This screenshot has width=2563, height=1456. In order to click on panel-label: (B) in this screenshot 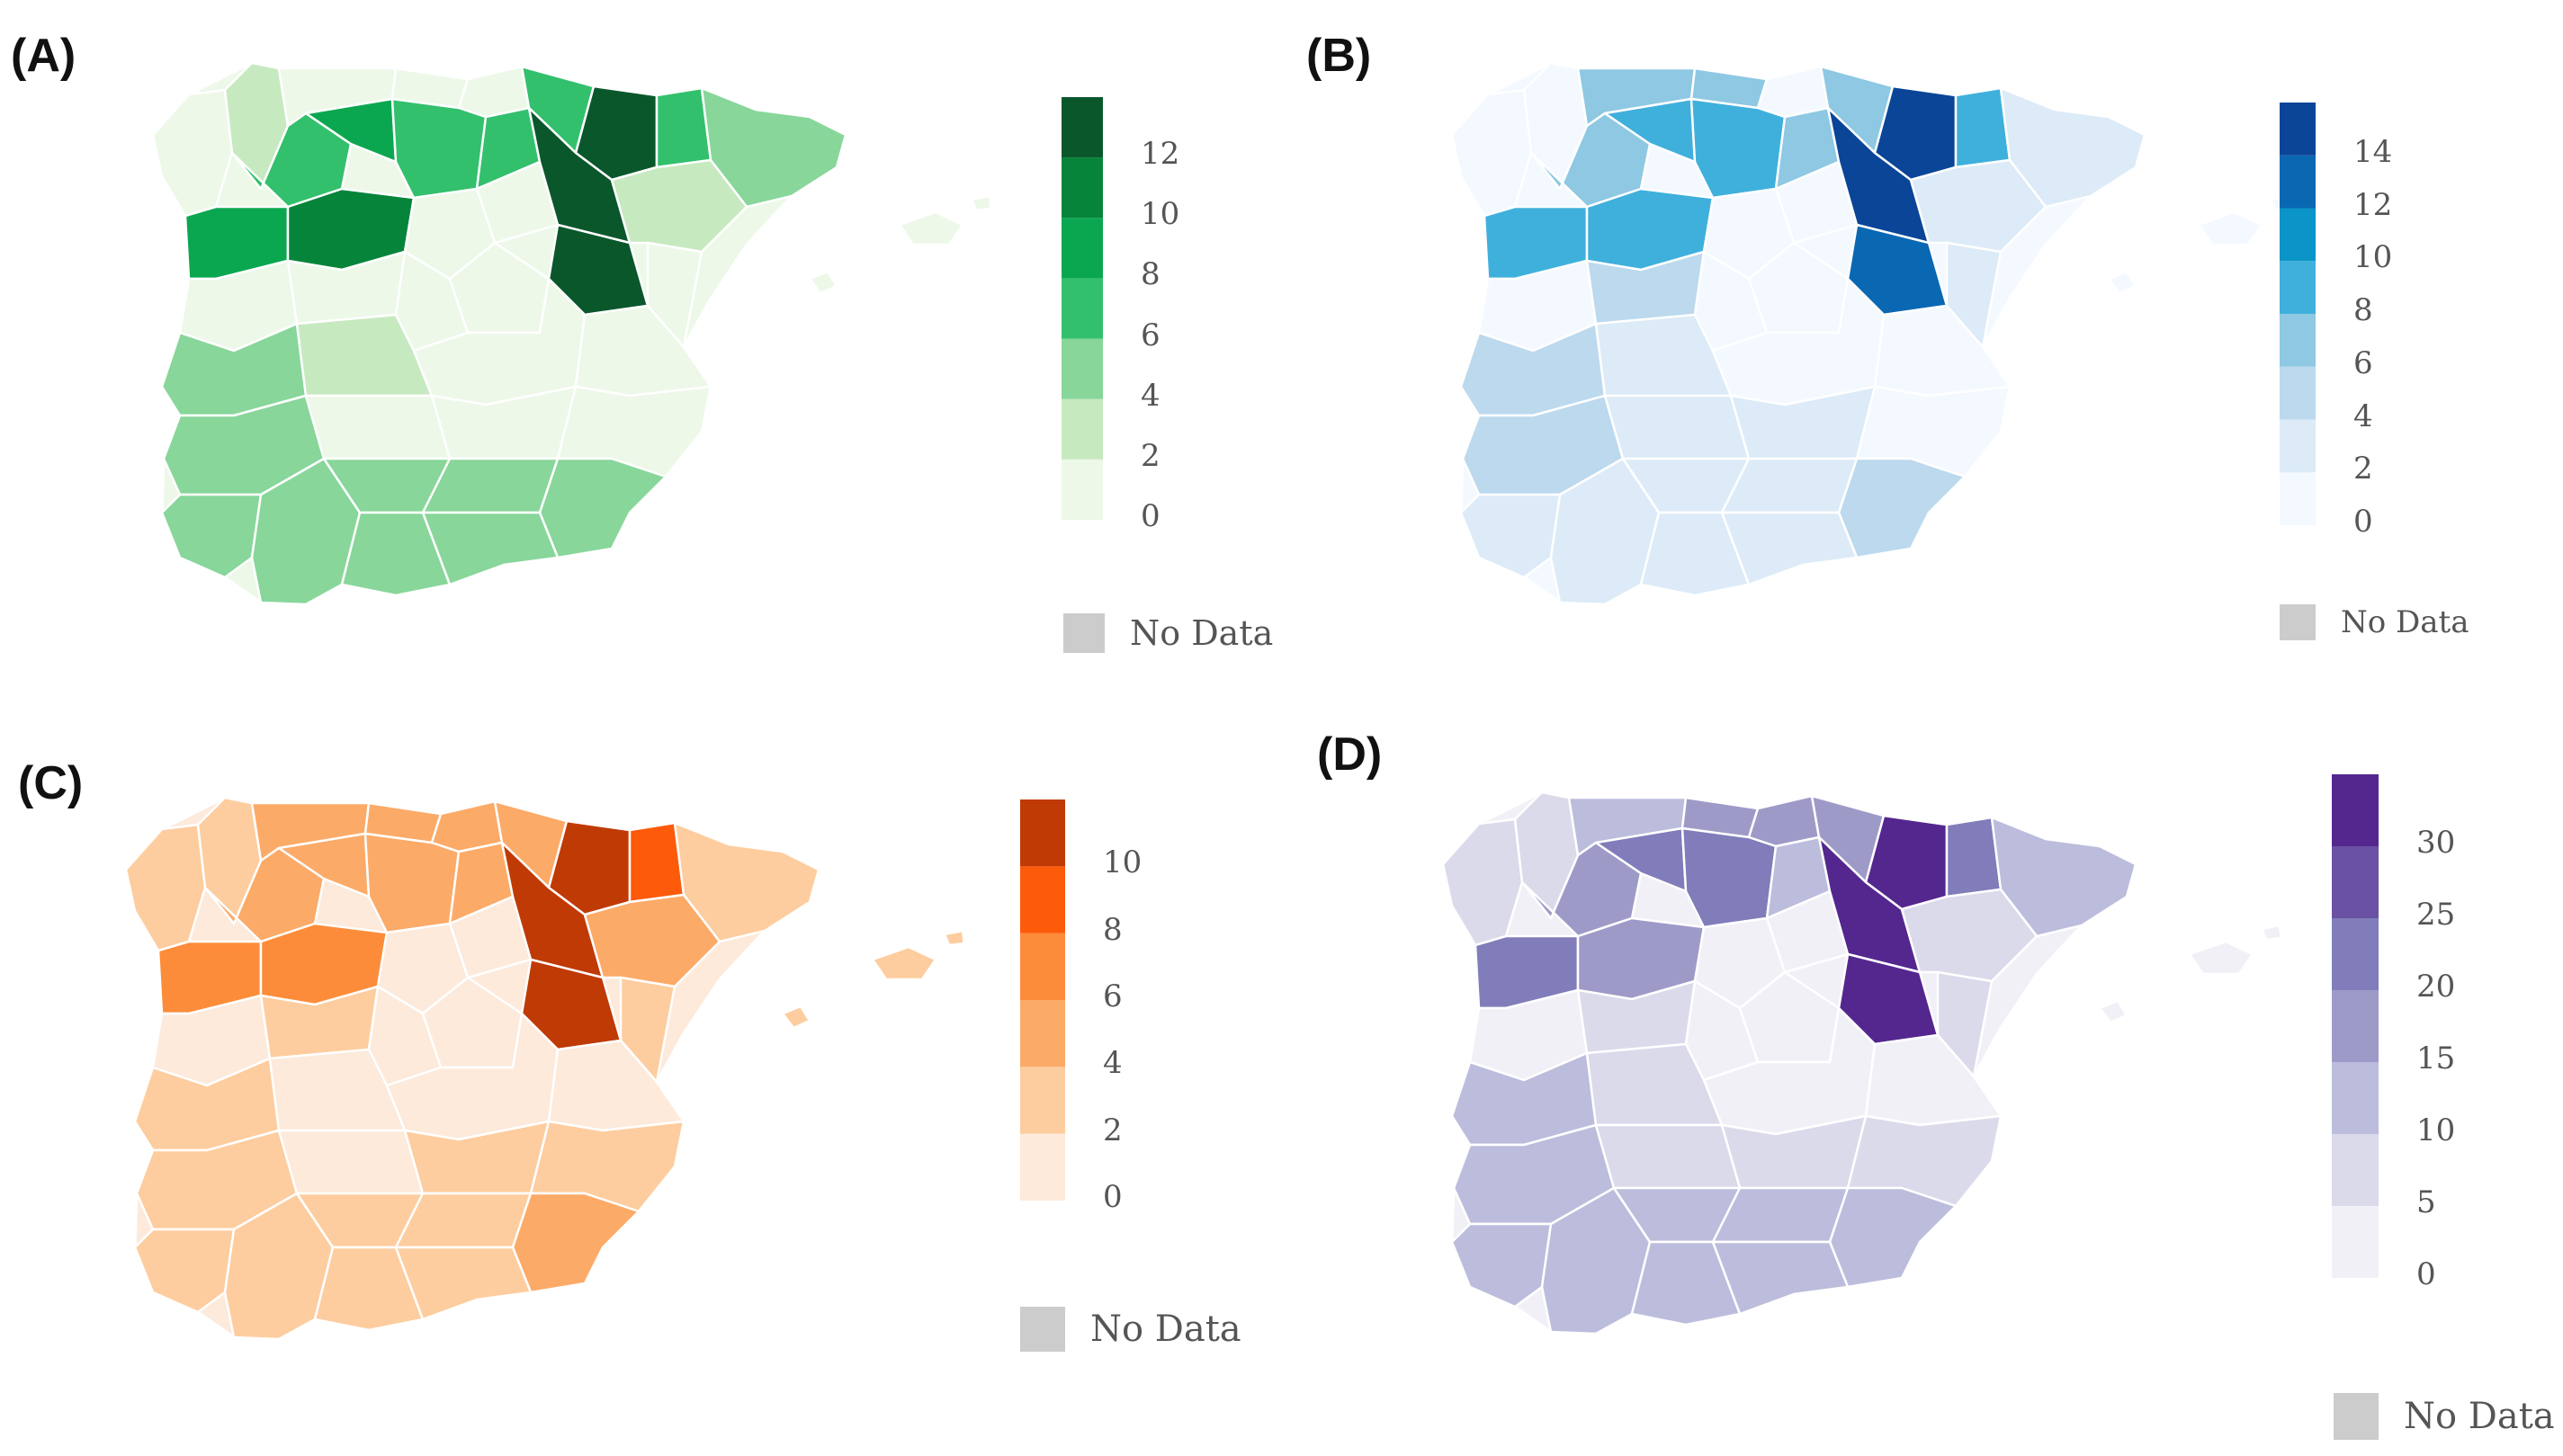, I will do `click(1339, 56)`.